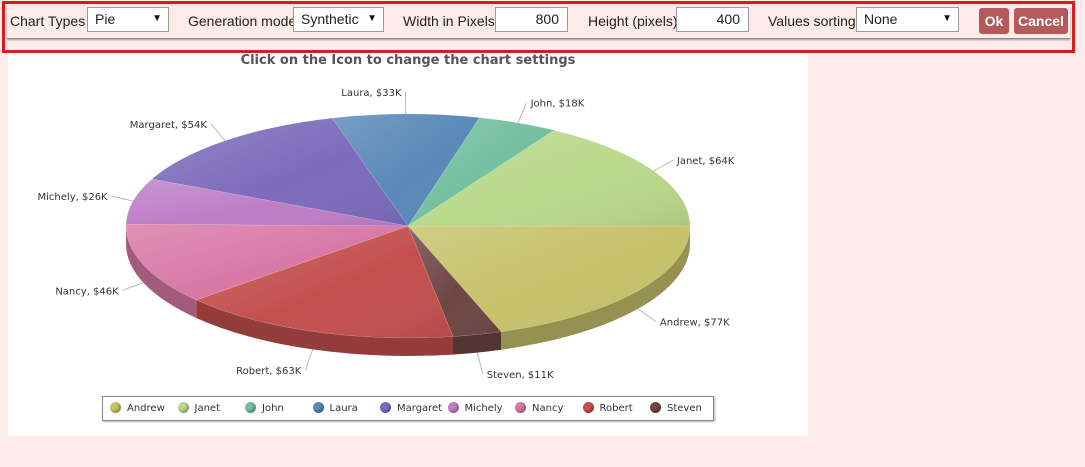  Describe the element at coordinates (684, 408) in the screenshot. I see `legend-label: Steven` at that location.